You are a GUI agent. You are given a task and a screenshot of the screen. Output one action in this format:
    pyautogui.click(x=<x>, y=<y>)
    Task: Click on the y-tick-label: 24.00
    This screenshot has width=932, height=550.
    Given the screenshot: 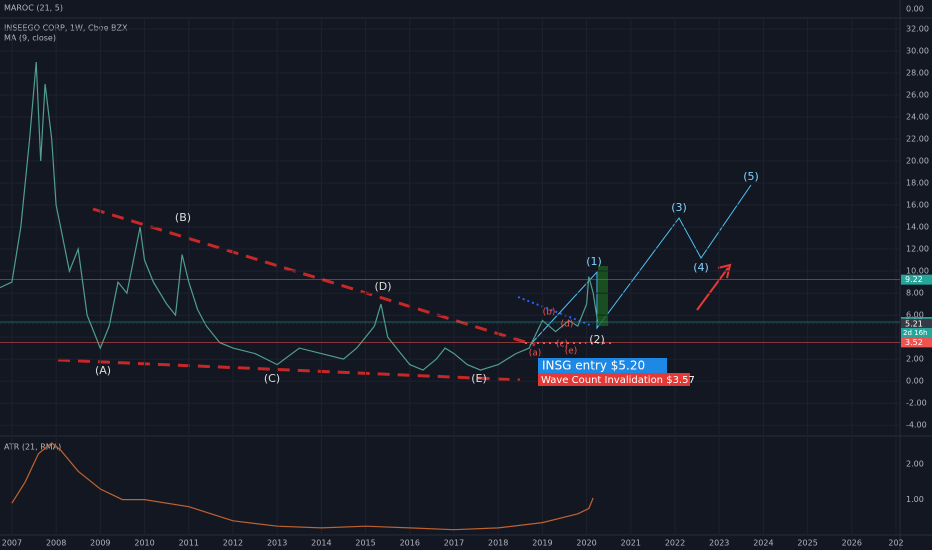 What is the action you would take?
    pyautogui.click(x=917, y=117)
    